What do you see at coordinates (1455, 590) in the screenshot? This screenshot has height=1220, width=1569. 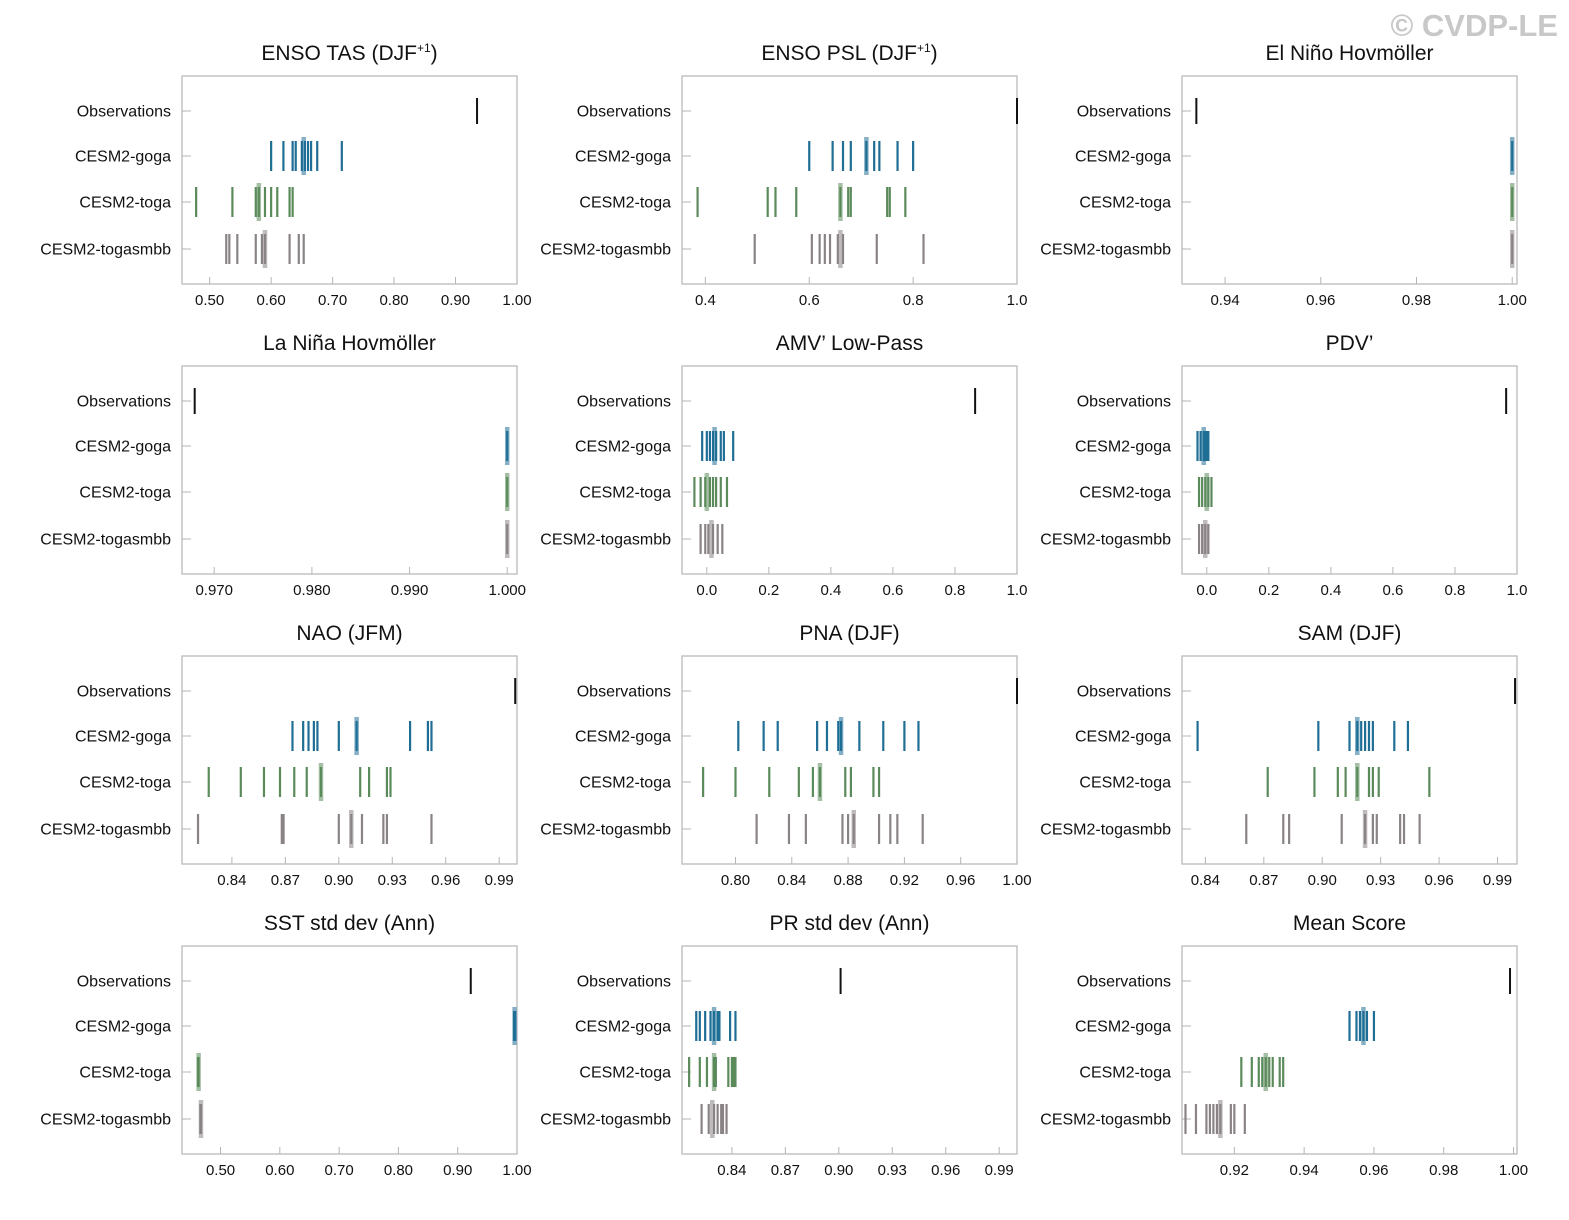 I see `x-tick-label: 0.8` at bounding box center [1455, 590].